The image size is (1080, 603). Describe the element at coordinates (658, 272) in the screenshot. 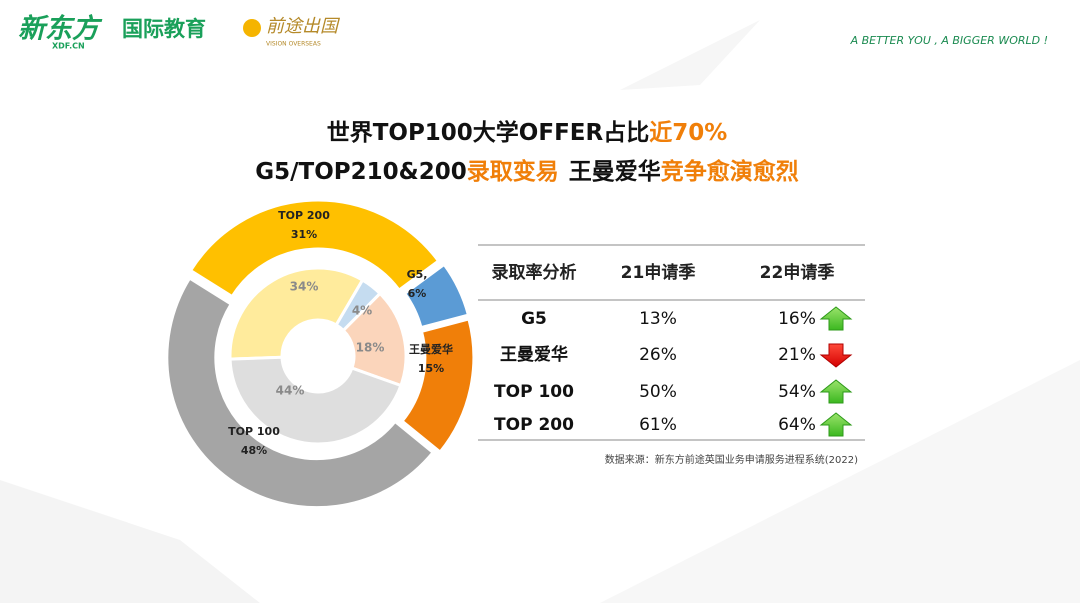

I see `table-header: 21申请季` at that location.